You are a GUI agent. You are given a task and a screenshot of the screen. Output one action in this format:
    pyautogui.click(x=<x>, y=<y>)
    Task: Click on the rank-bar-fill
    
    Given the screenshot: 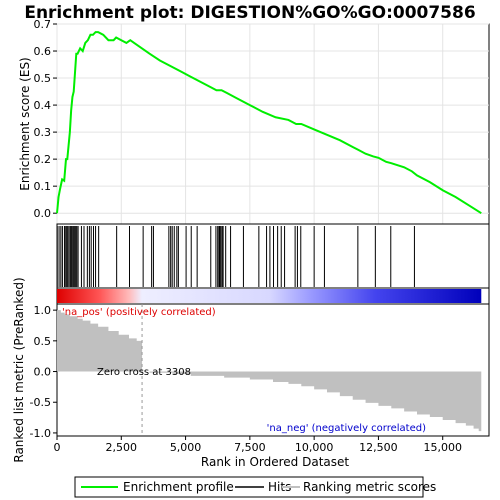 What is the action you would take?
    pyautogui.click(x=269, y=296)
    